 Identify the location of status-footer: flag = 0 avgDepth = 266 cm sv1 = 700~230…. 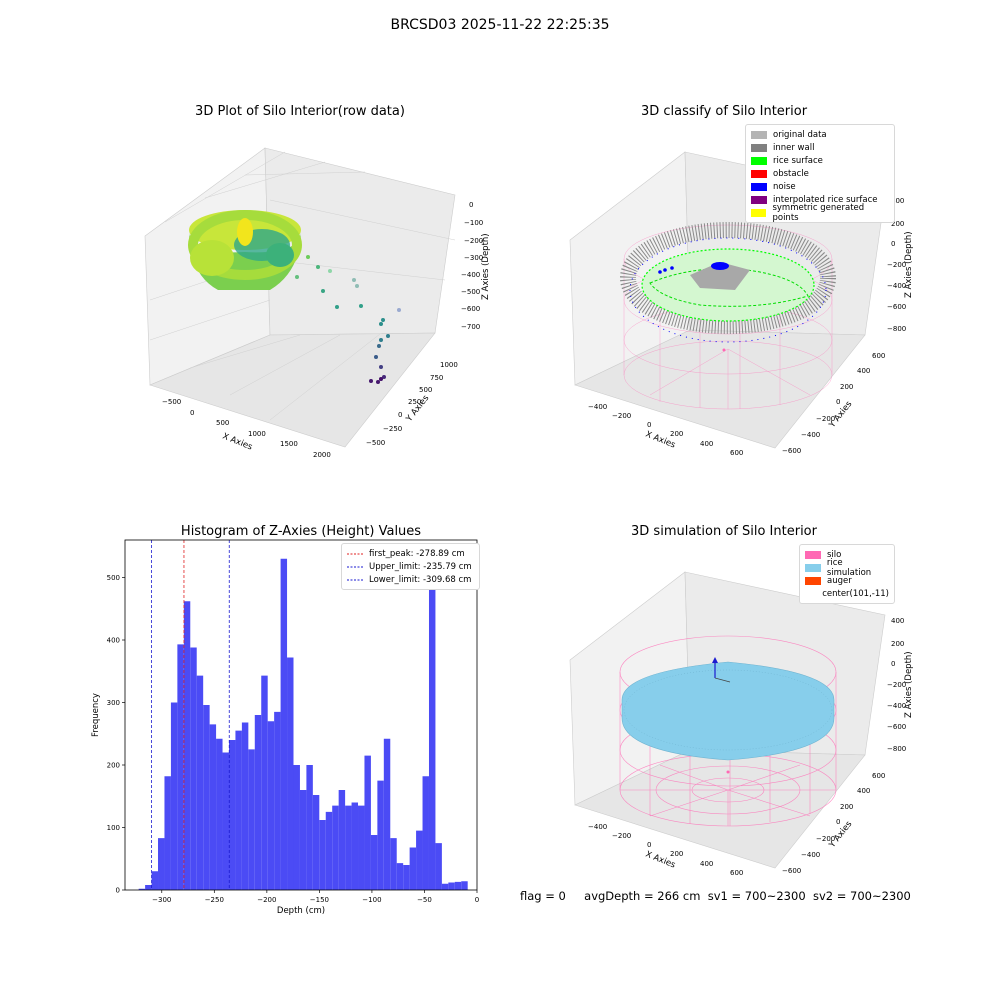
(715, 896).